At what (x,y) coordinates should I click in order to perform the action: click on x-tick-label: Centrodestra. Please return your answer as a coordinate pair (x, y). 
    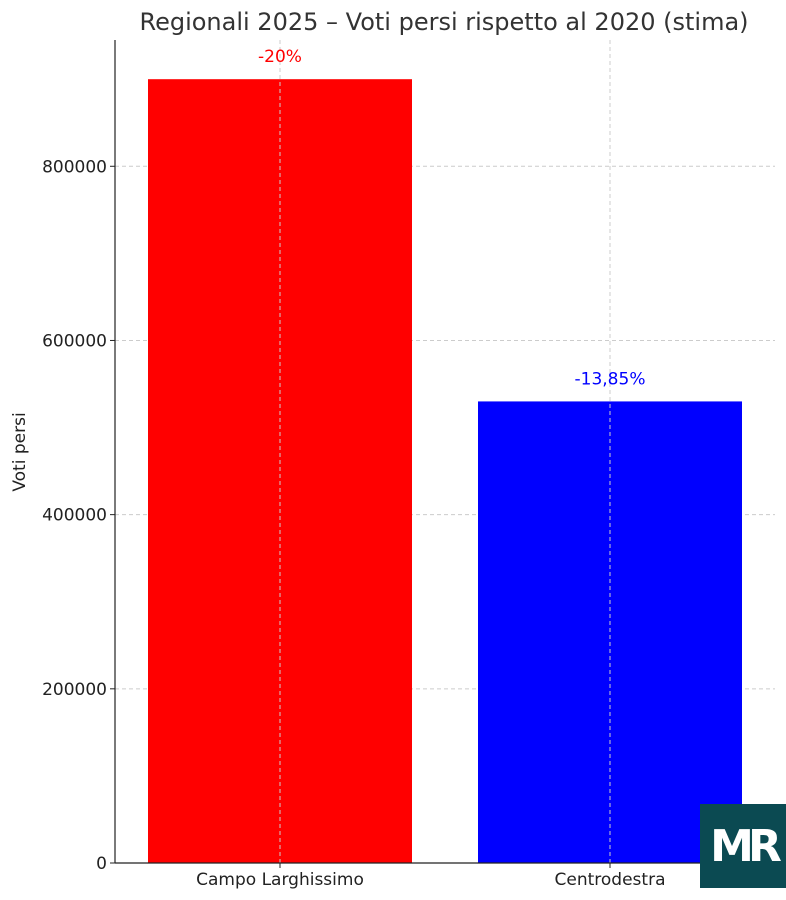
    Looking at the image, I should click on (610, 880).